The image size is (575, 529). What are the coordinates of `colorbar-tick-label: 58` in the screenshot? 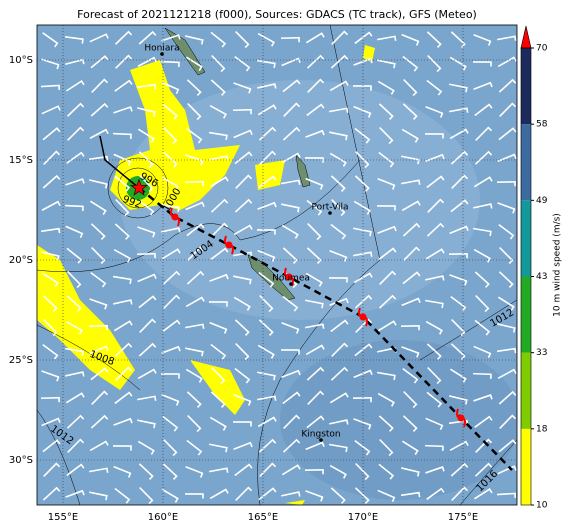 It's located at (542, 125).